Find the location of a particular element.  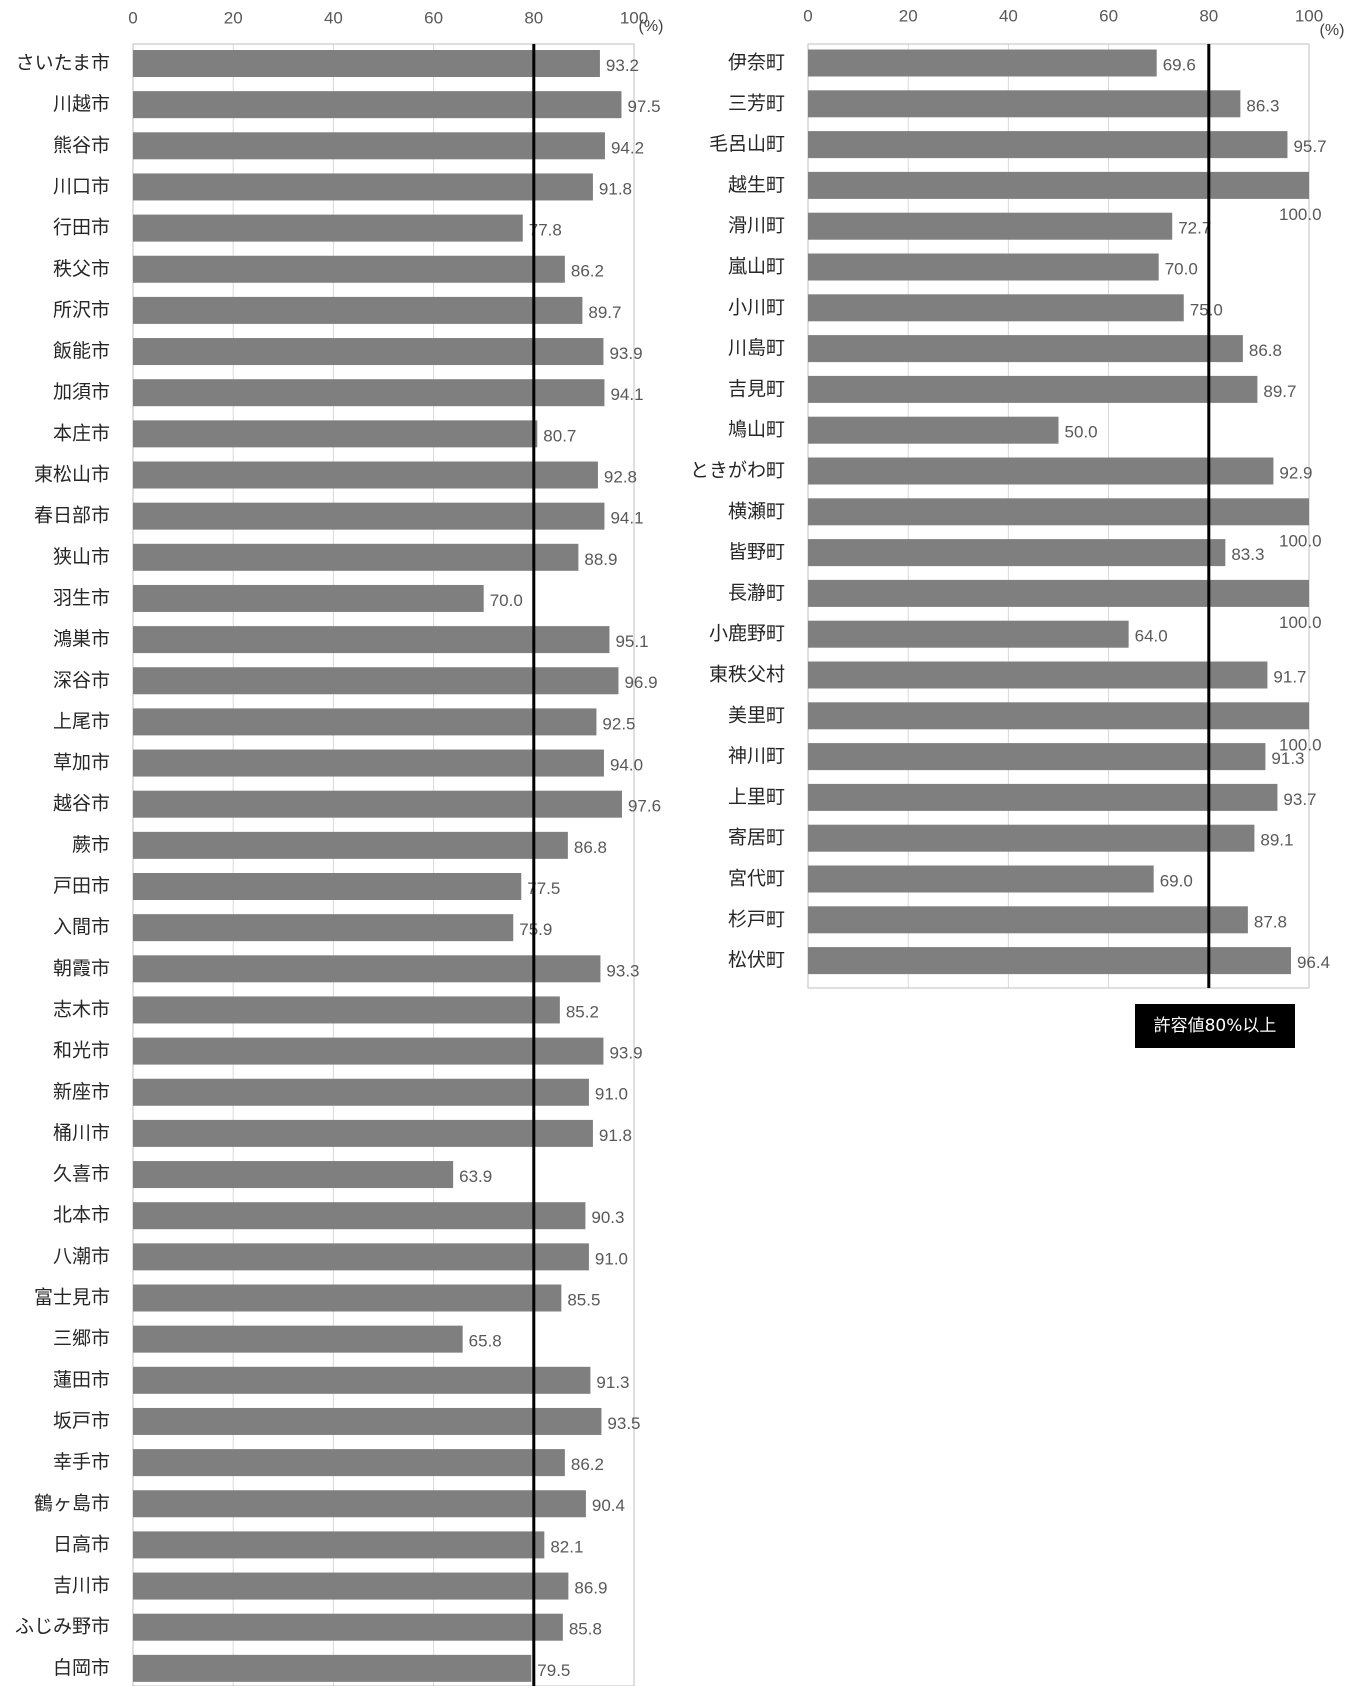

value-label: 92.8 is located at coordinates (620, 476).